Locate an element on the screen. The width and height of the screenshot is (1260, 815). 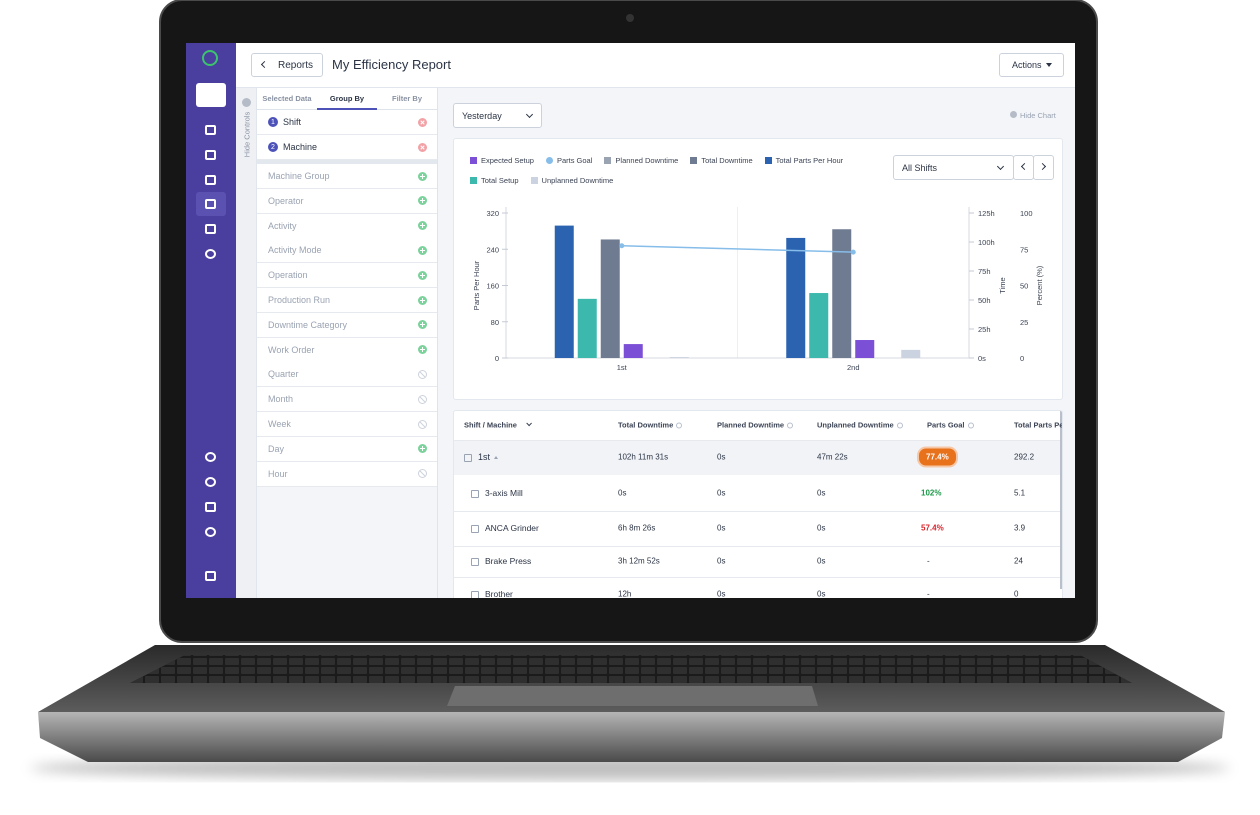
row-divider is located at coordinates (757, 577).